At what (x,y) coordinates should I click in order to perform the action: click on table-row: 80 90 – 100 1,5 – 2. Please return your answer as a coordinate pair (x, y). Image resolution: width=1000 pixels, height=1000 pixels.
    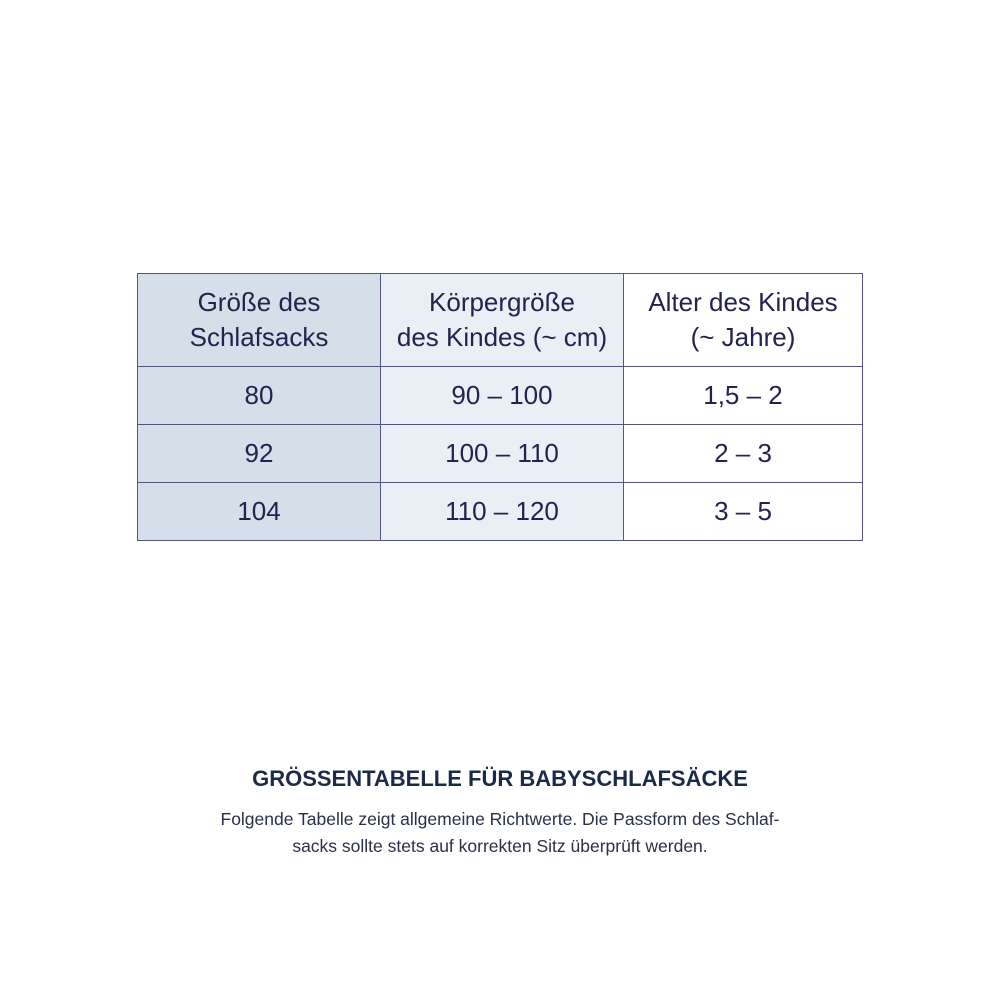
    Looking at the image, I should click on (500, 395).